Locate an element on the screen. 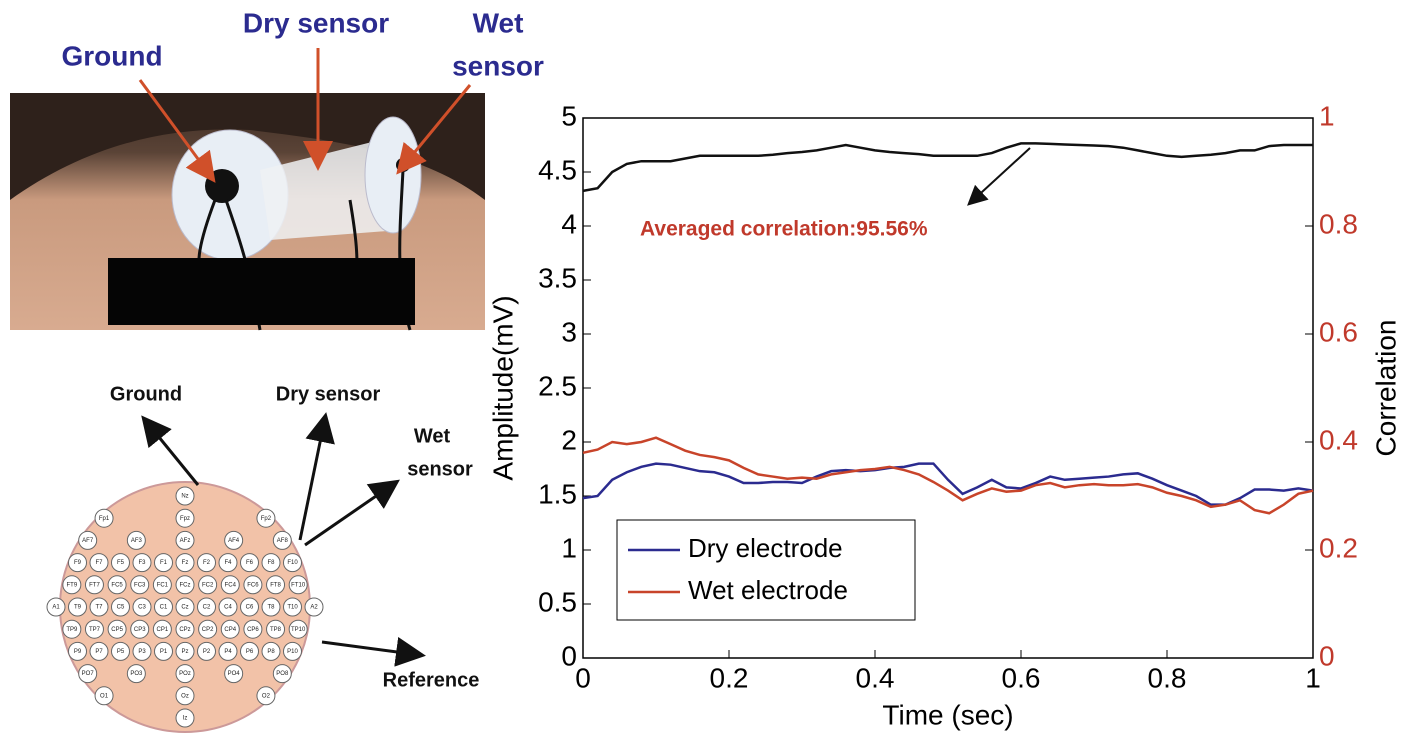  diagram-label: Ground is located at coordinates (146, 394).